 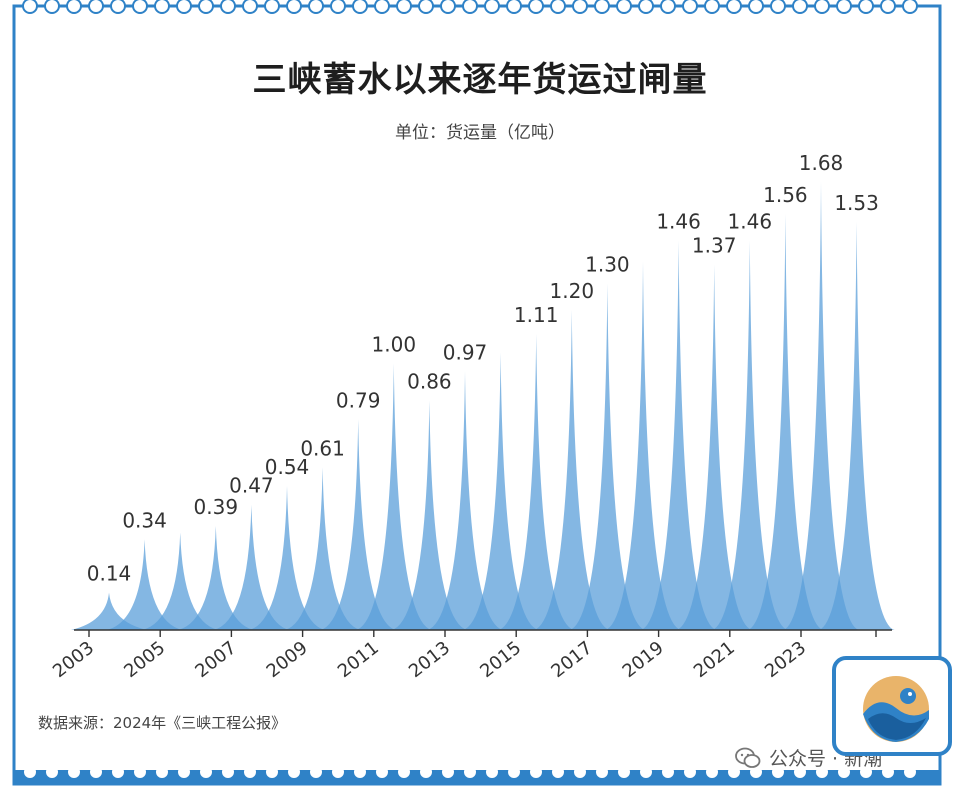 What do you see at coordinates (322, 448) in the screenshot?
I see `value-label-2009: 0.61` at bounding box center [322, 448].